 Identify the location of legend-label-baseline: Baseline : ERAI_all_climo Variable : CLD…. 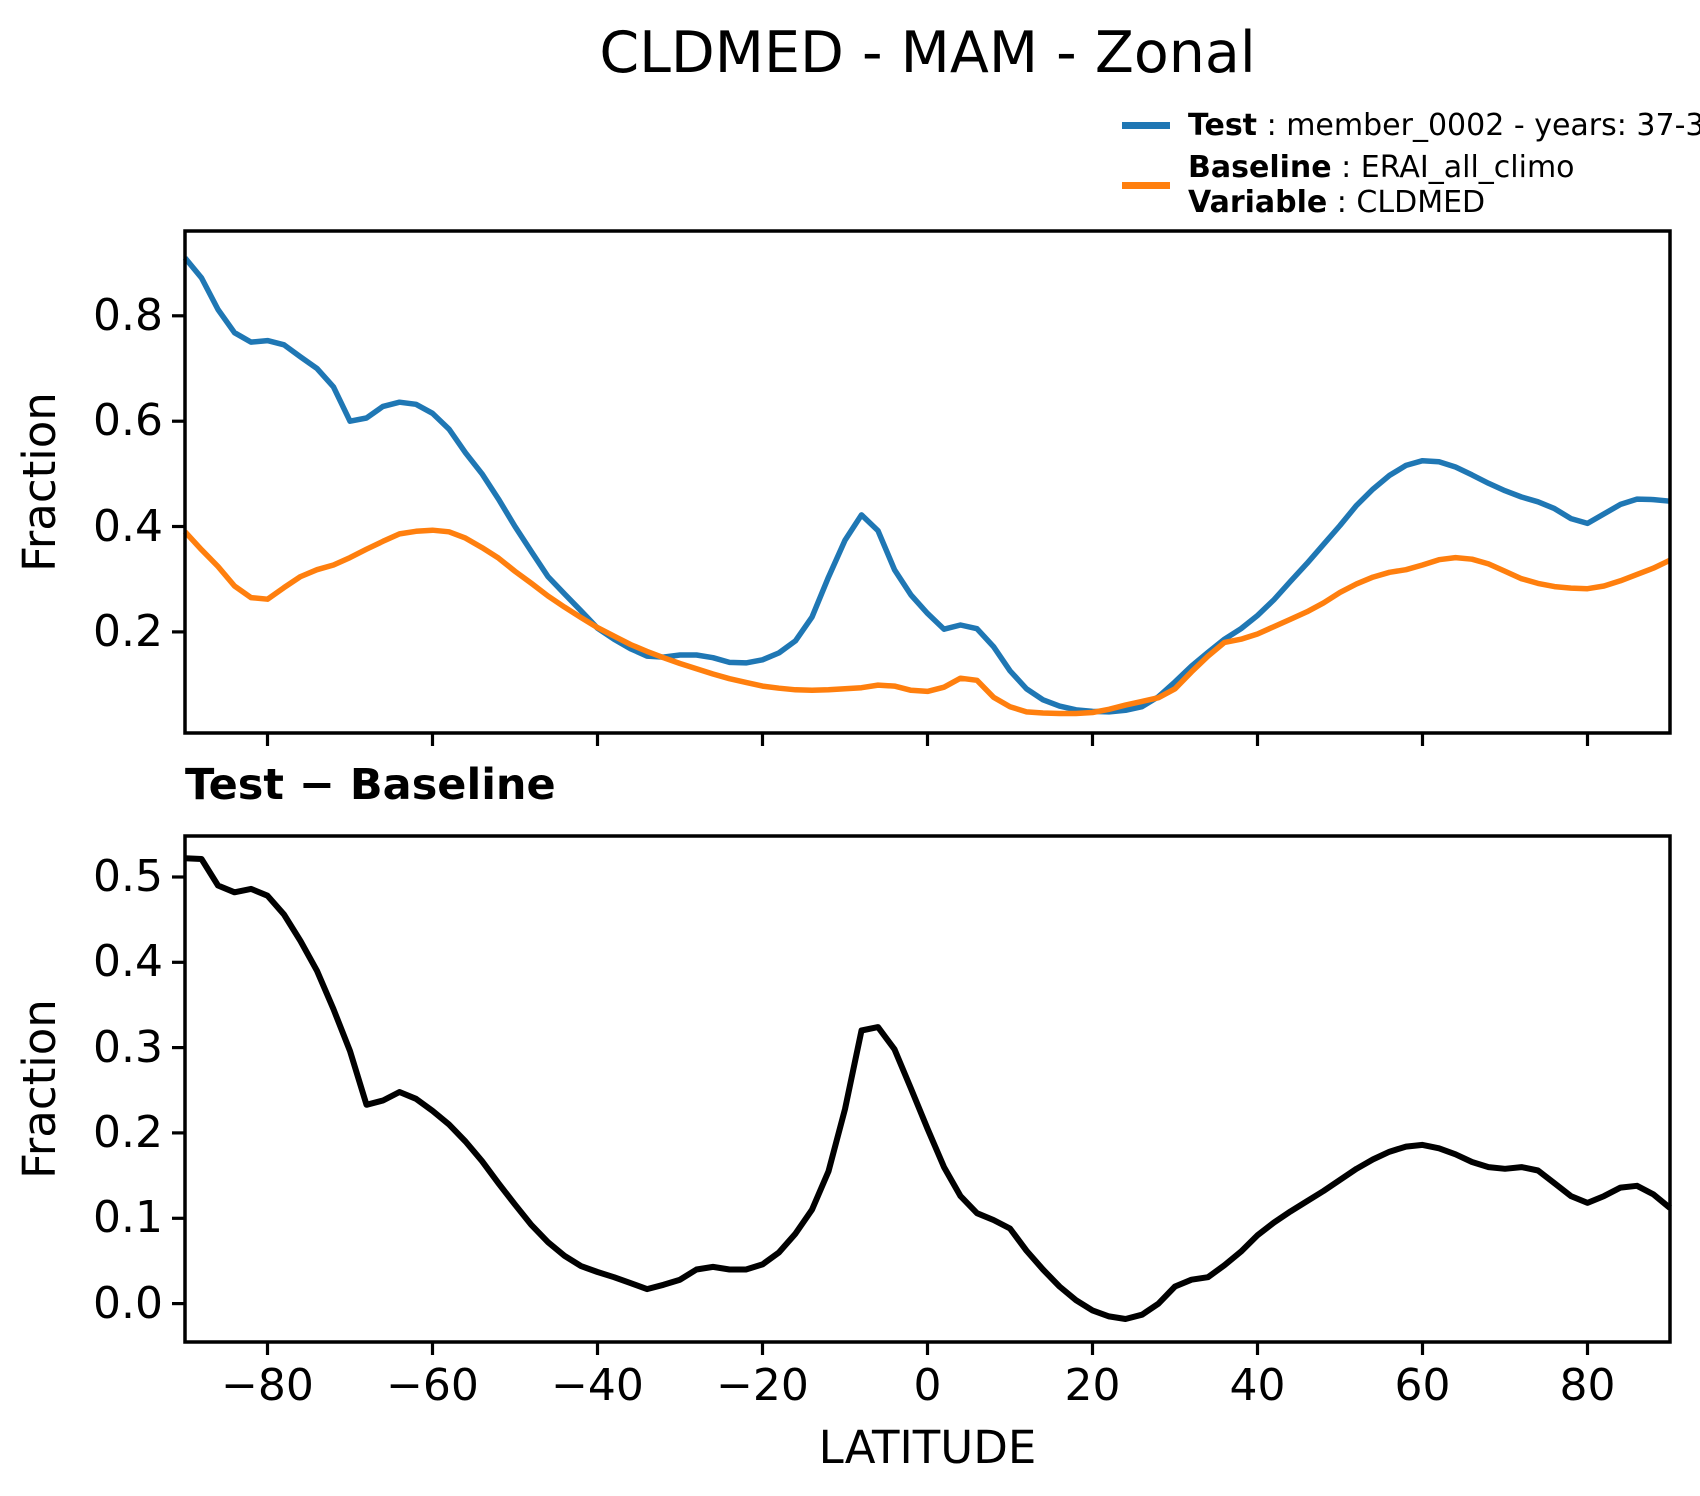
(1381, 185).